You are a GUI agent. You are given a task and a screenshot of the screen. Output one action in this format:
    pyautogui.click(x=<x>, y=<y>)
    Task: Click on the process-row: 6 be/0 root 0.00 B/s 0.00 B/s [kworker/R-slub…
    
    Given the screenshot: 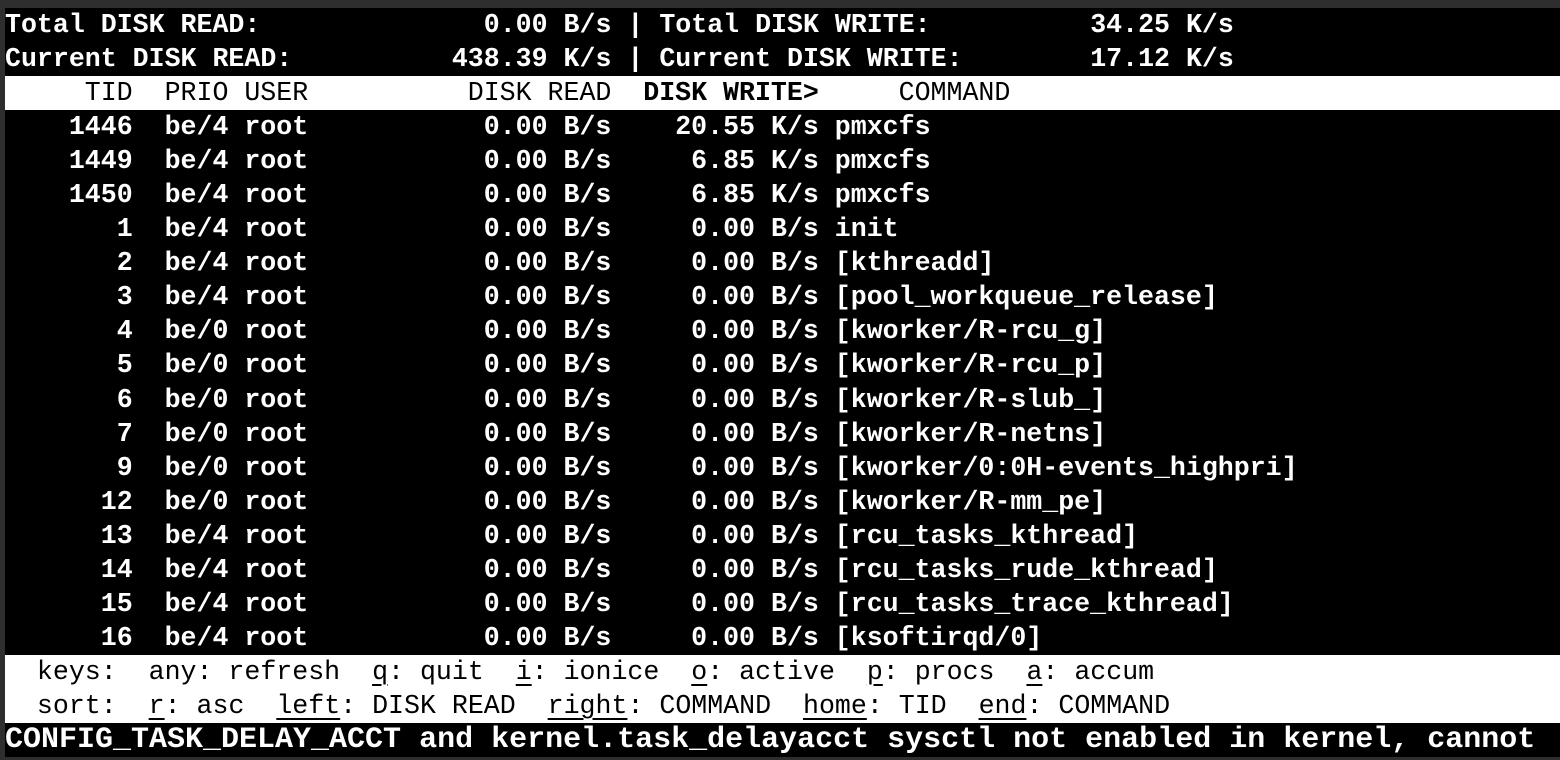 What is the action you would take?
    pyautogui.click(x=782, y=400)
    